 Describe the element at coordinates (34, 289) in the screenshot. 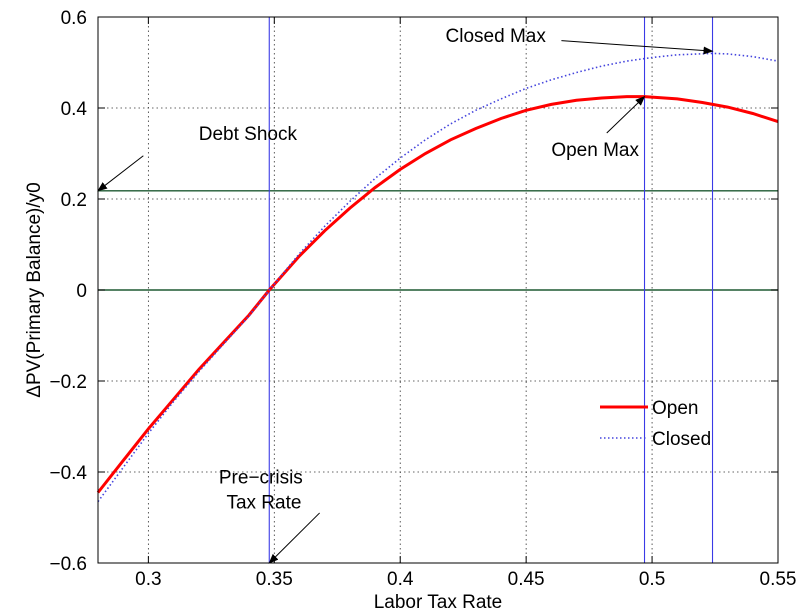

I see `y-axis-label: ΔPV(Primary Balance)/y0` at that location.